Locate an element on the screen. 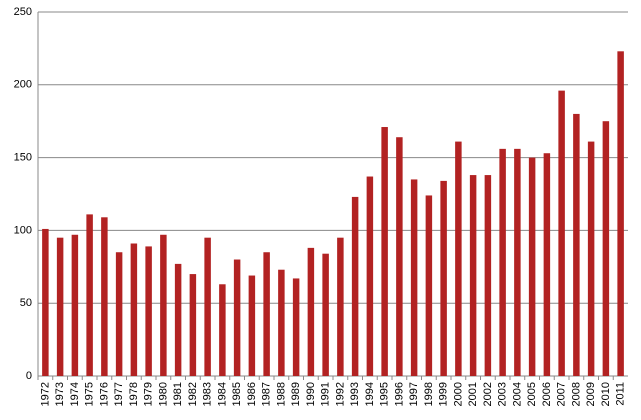 Image resolution: width=641 pixels, height=420 pixels. x-tick-label: 2002 is located at coordinates (488, 394).